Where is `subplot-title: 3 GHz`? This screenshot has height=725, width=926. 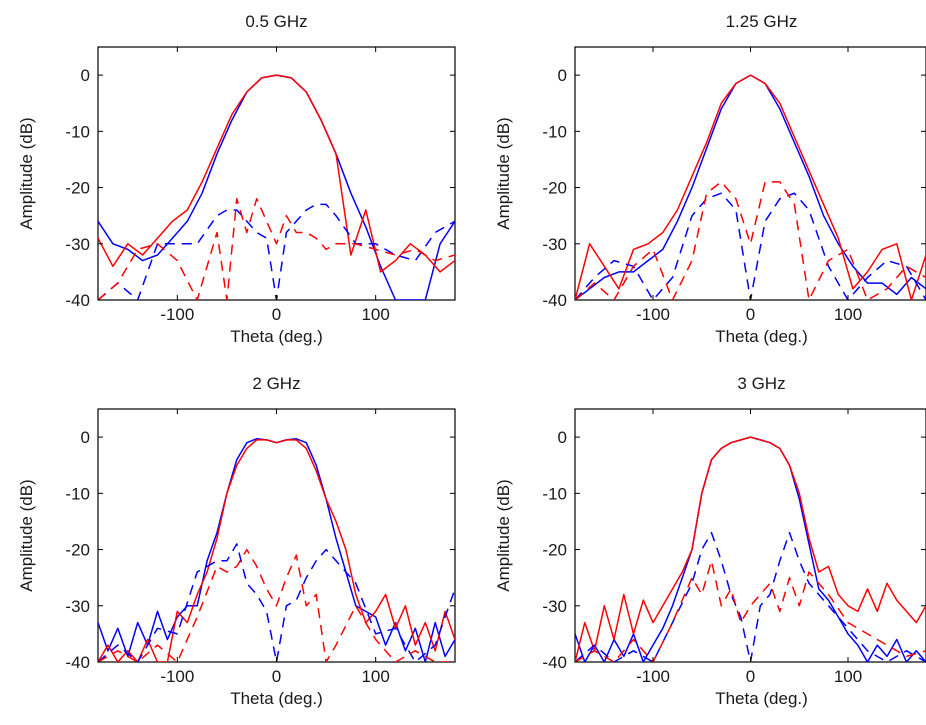
subplot-title: 3 GHz is located at coordinates (761, 383).